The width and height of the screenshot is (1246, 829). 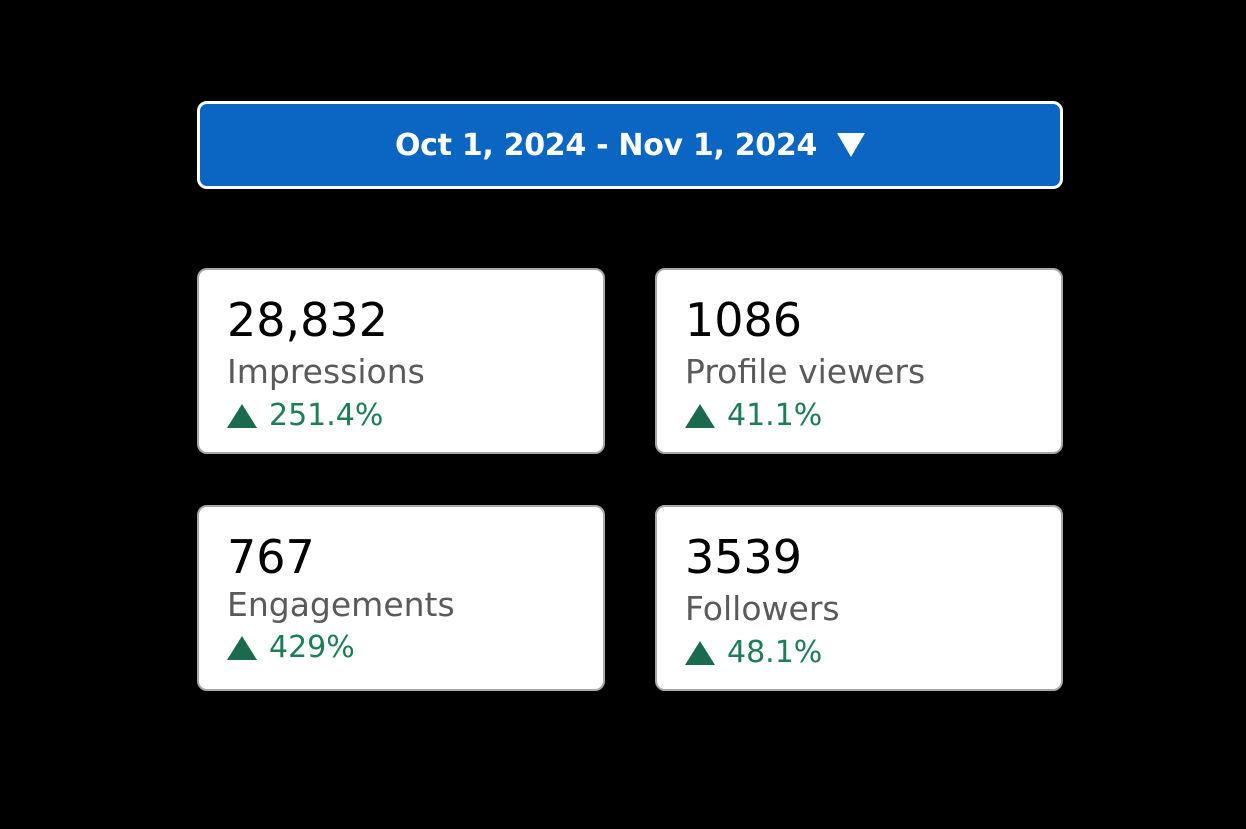 I want to click on metric-card-engagements: 767 Engagements 429%, so click(x=401, y=598).